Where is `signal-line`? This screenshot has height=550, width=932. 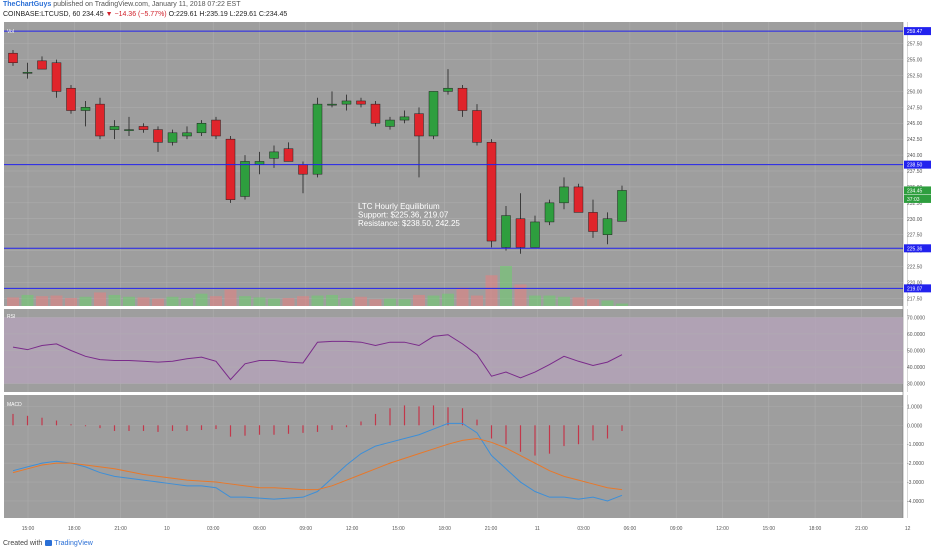 signal-line is located at coordinates (317, 464).